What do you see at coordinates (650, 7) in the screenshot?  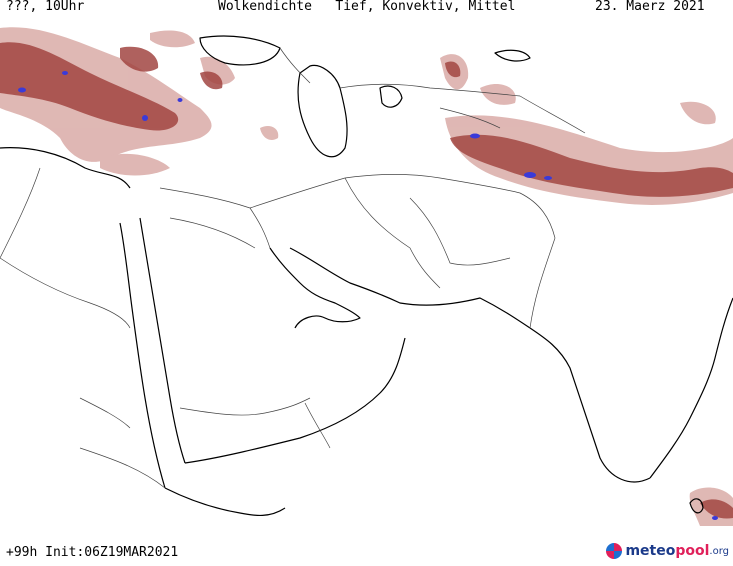 I see `forecast-date: 23. Maerz 2021` at bounding box center [650, 7].